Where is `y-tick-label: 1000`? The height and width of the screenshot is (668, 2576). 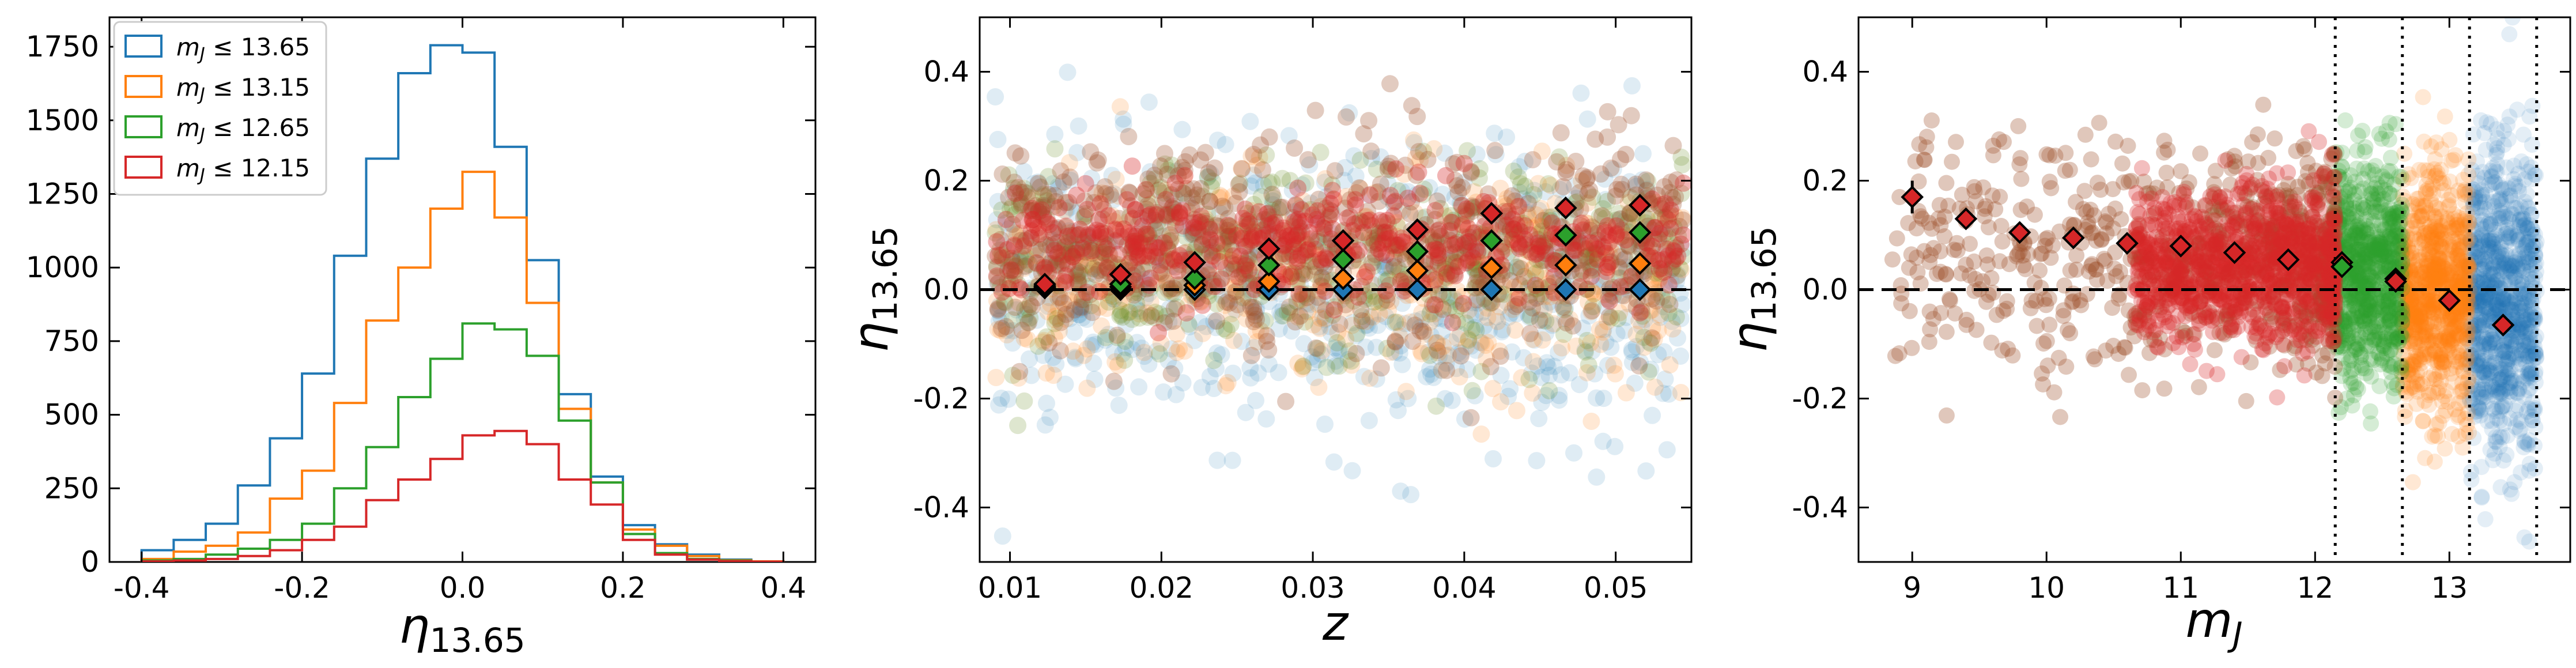
y-tick-label: 1000 is located at coordinates (62, 267).